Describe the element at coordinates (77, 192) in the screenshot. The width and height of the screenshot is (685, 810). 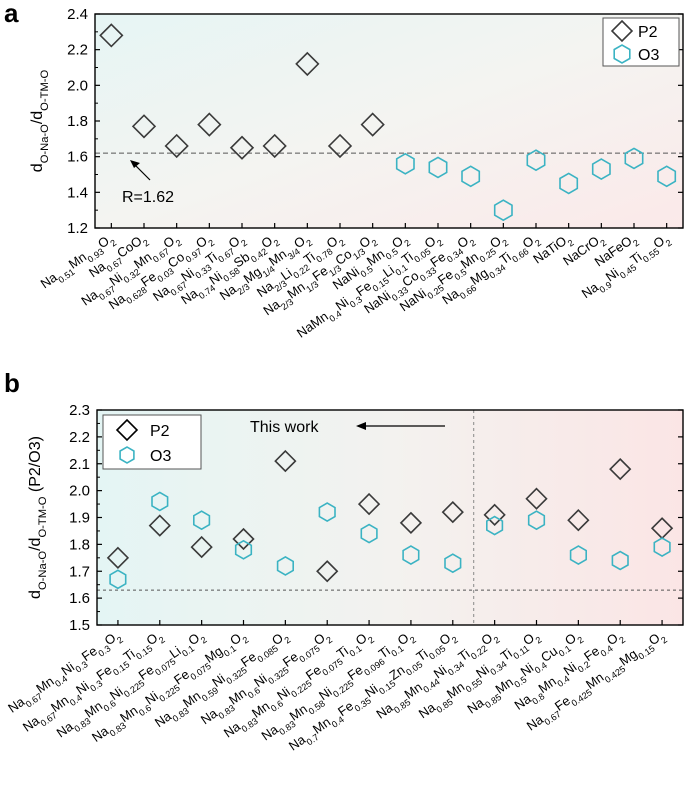
I see `y-tick-label: 1.4` at that location.